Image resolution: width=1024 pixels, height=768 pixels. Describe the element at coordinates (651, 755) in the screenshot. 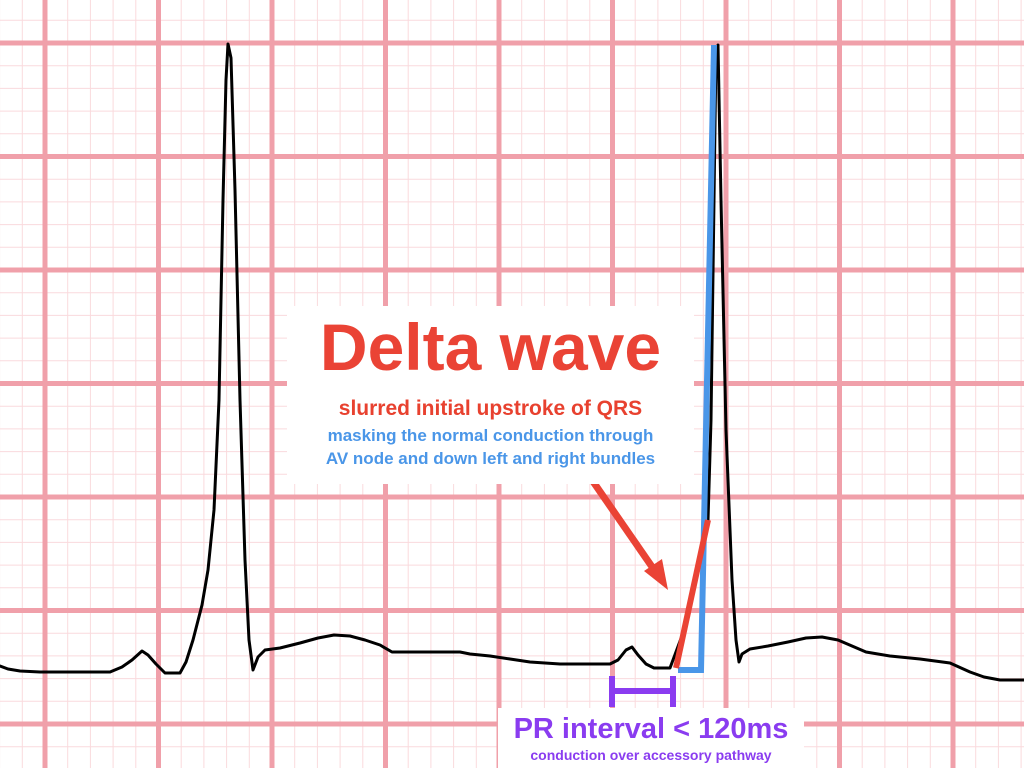

I see `pr-interval-subtitle: conduction over accessory pathway` at that location.